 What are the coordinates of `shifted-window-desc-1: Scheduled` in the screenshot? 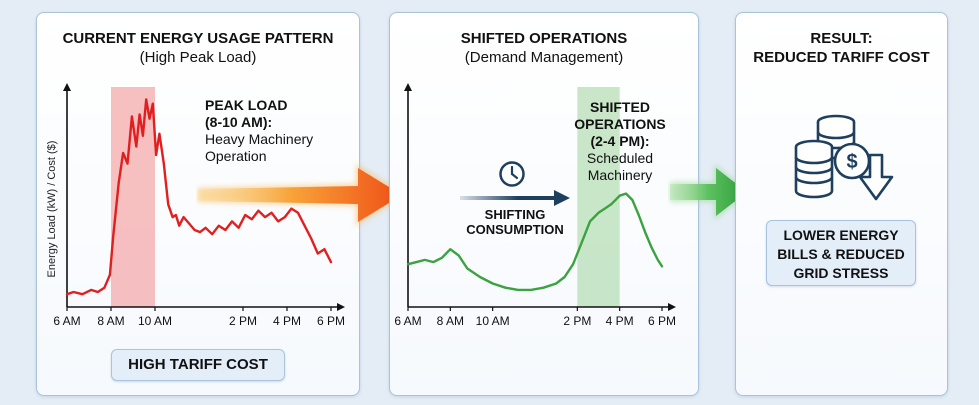 It's located at (620, 158).